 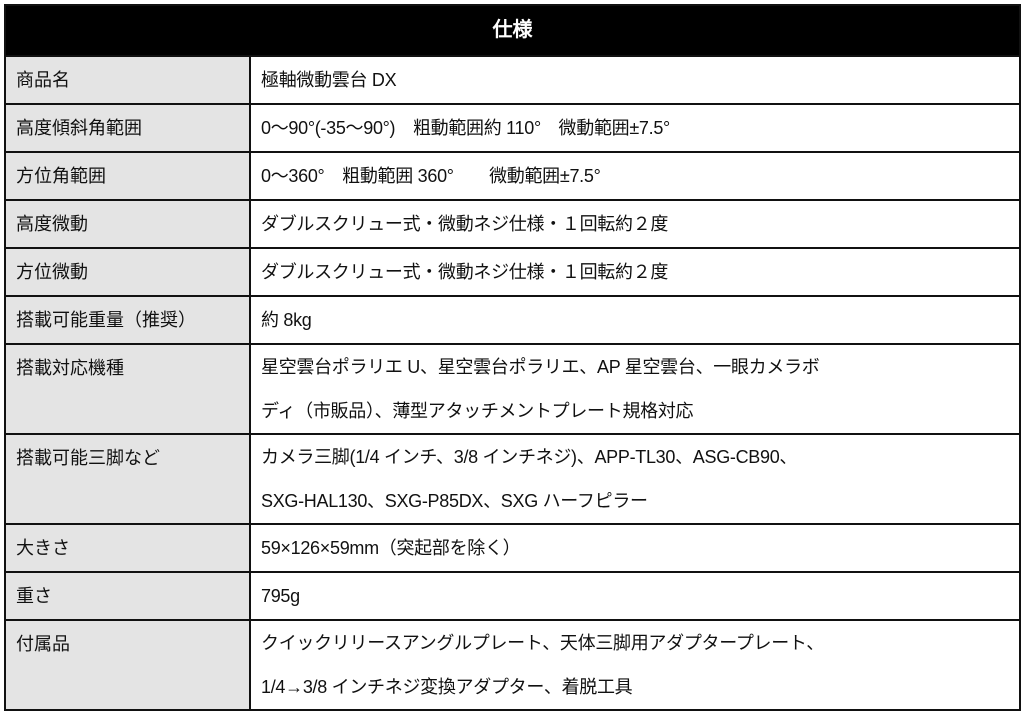 I want to click on spec-label: 付属品, so click(x=127, y=665).